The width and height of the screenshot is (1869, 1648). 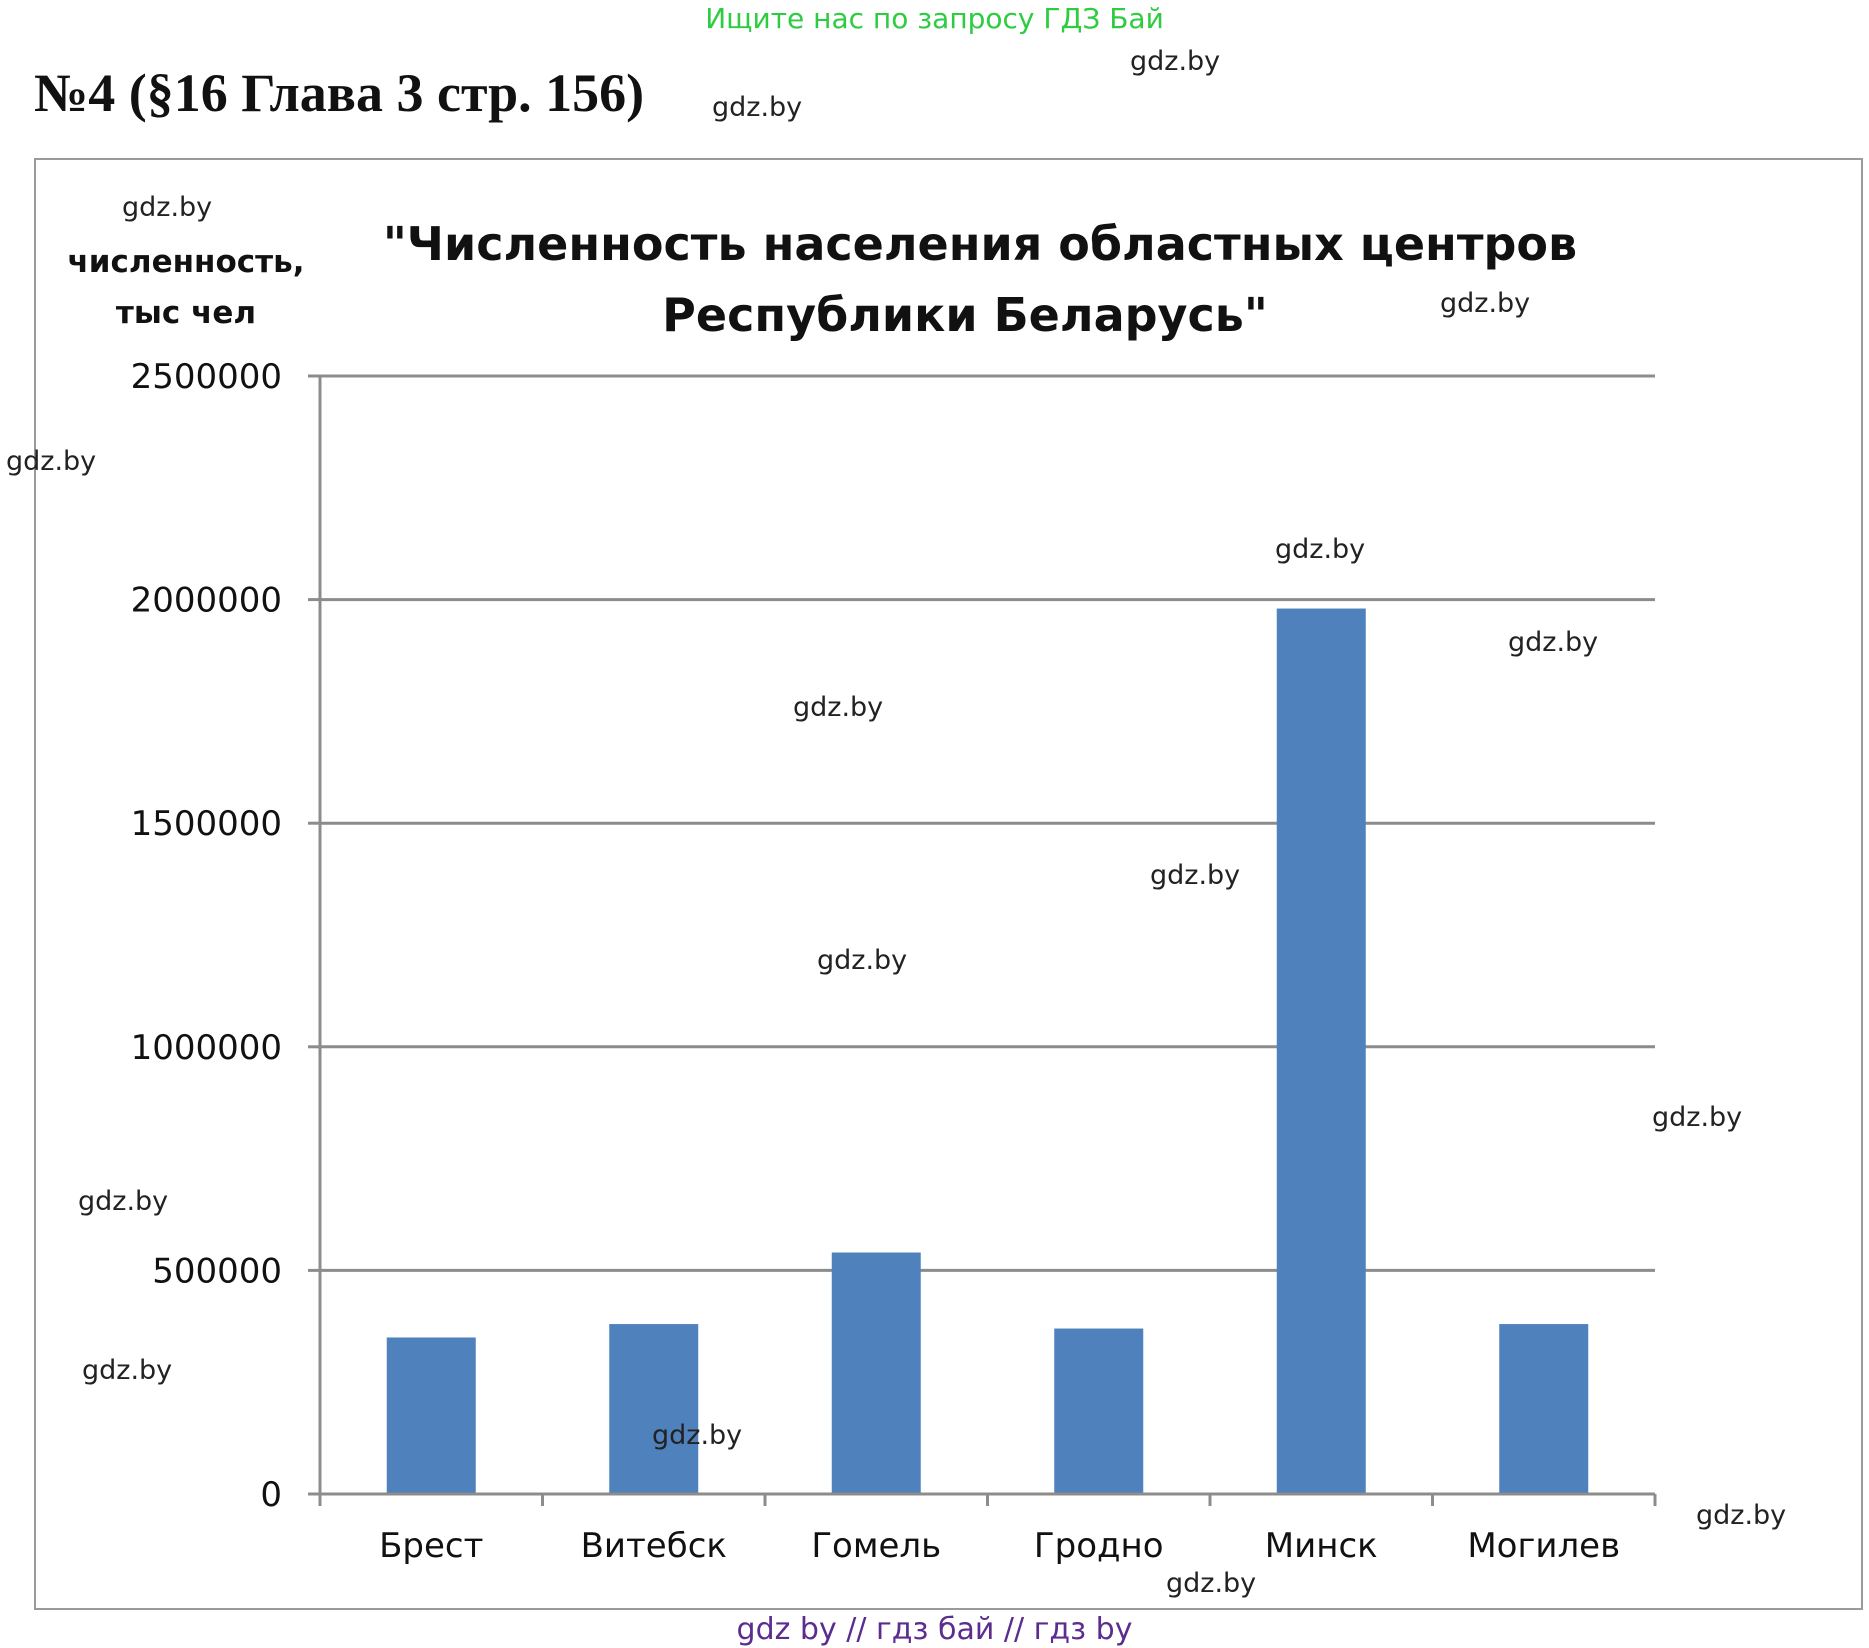 What do you see at coordinates (980, 244) in the screenshot?
I see `chart-title-line1: "Численность населения областных центров` at bounding box center [980, 244].